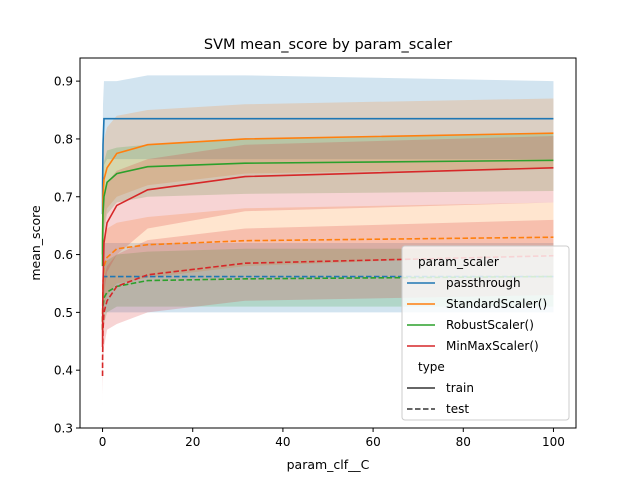 The height and width of the screenshot is (480, 640). Describe the element at coordinates (496, 304) in the screenshot. I see `legend-label-standardscaler: StandardScaler()` at that location.